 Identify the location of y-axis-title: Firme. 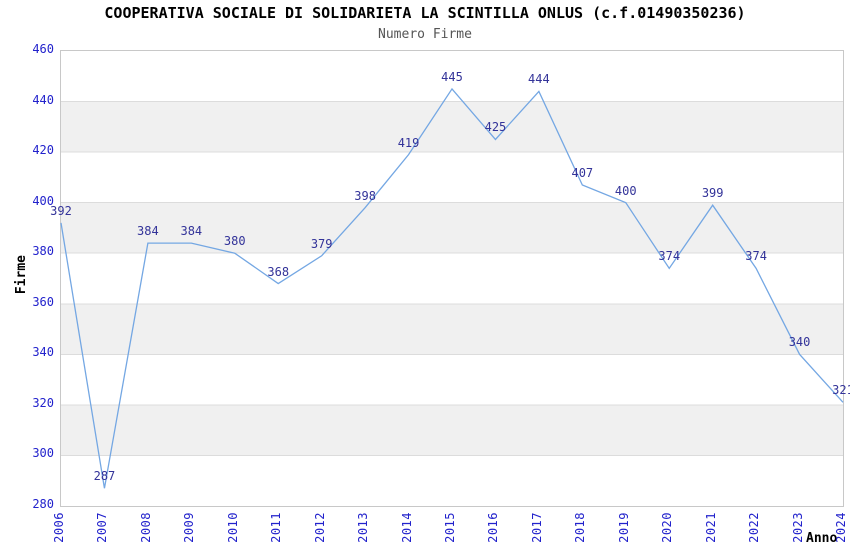
(21, 275).